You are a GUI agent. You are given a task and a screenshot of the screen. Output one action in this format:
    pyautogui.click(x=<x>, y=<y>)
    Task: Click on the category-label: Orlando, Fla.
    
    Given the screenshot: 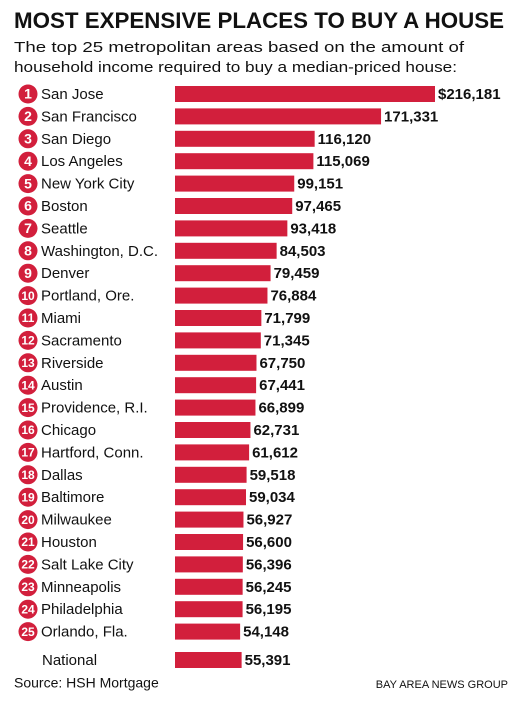 What is the action you would take?
    pyautogui.click(x=84, y=632)
    